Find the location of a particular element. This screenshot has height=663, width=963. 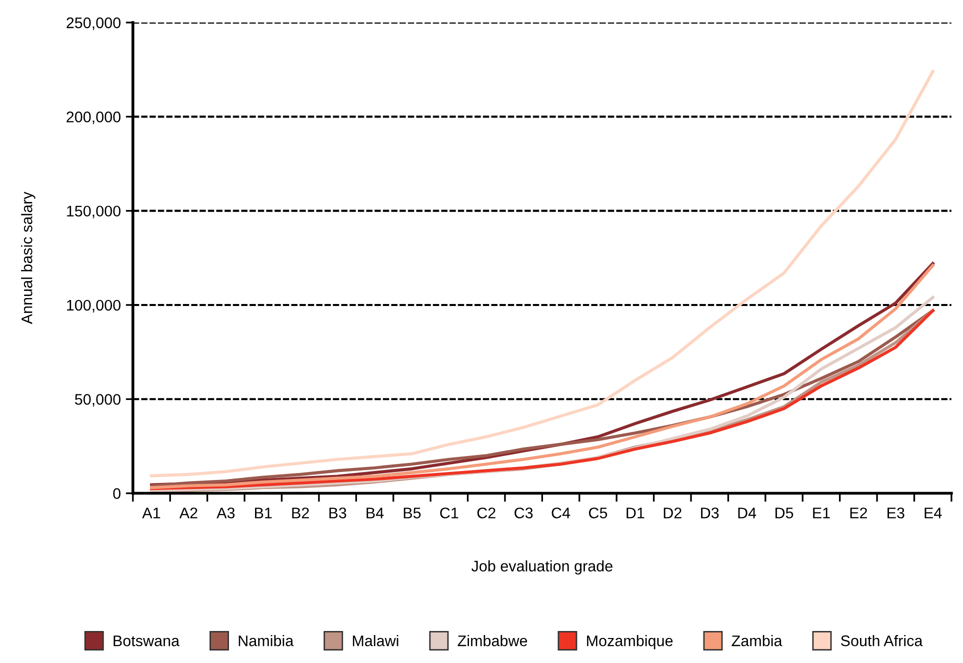

x-tick-label: A3 is located at coordinates (225, 513).